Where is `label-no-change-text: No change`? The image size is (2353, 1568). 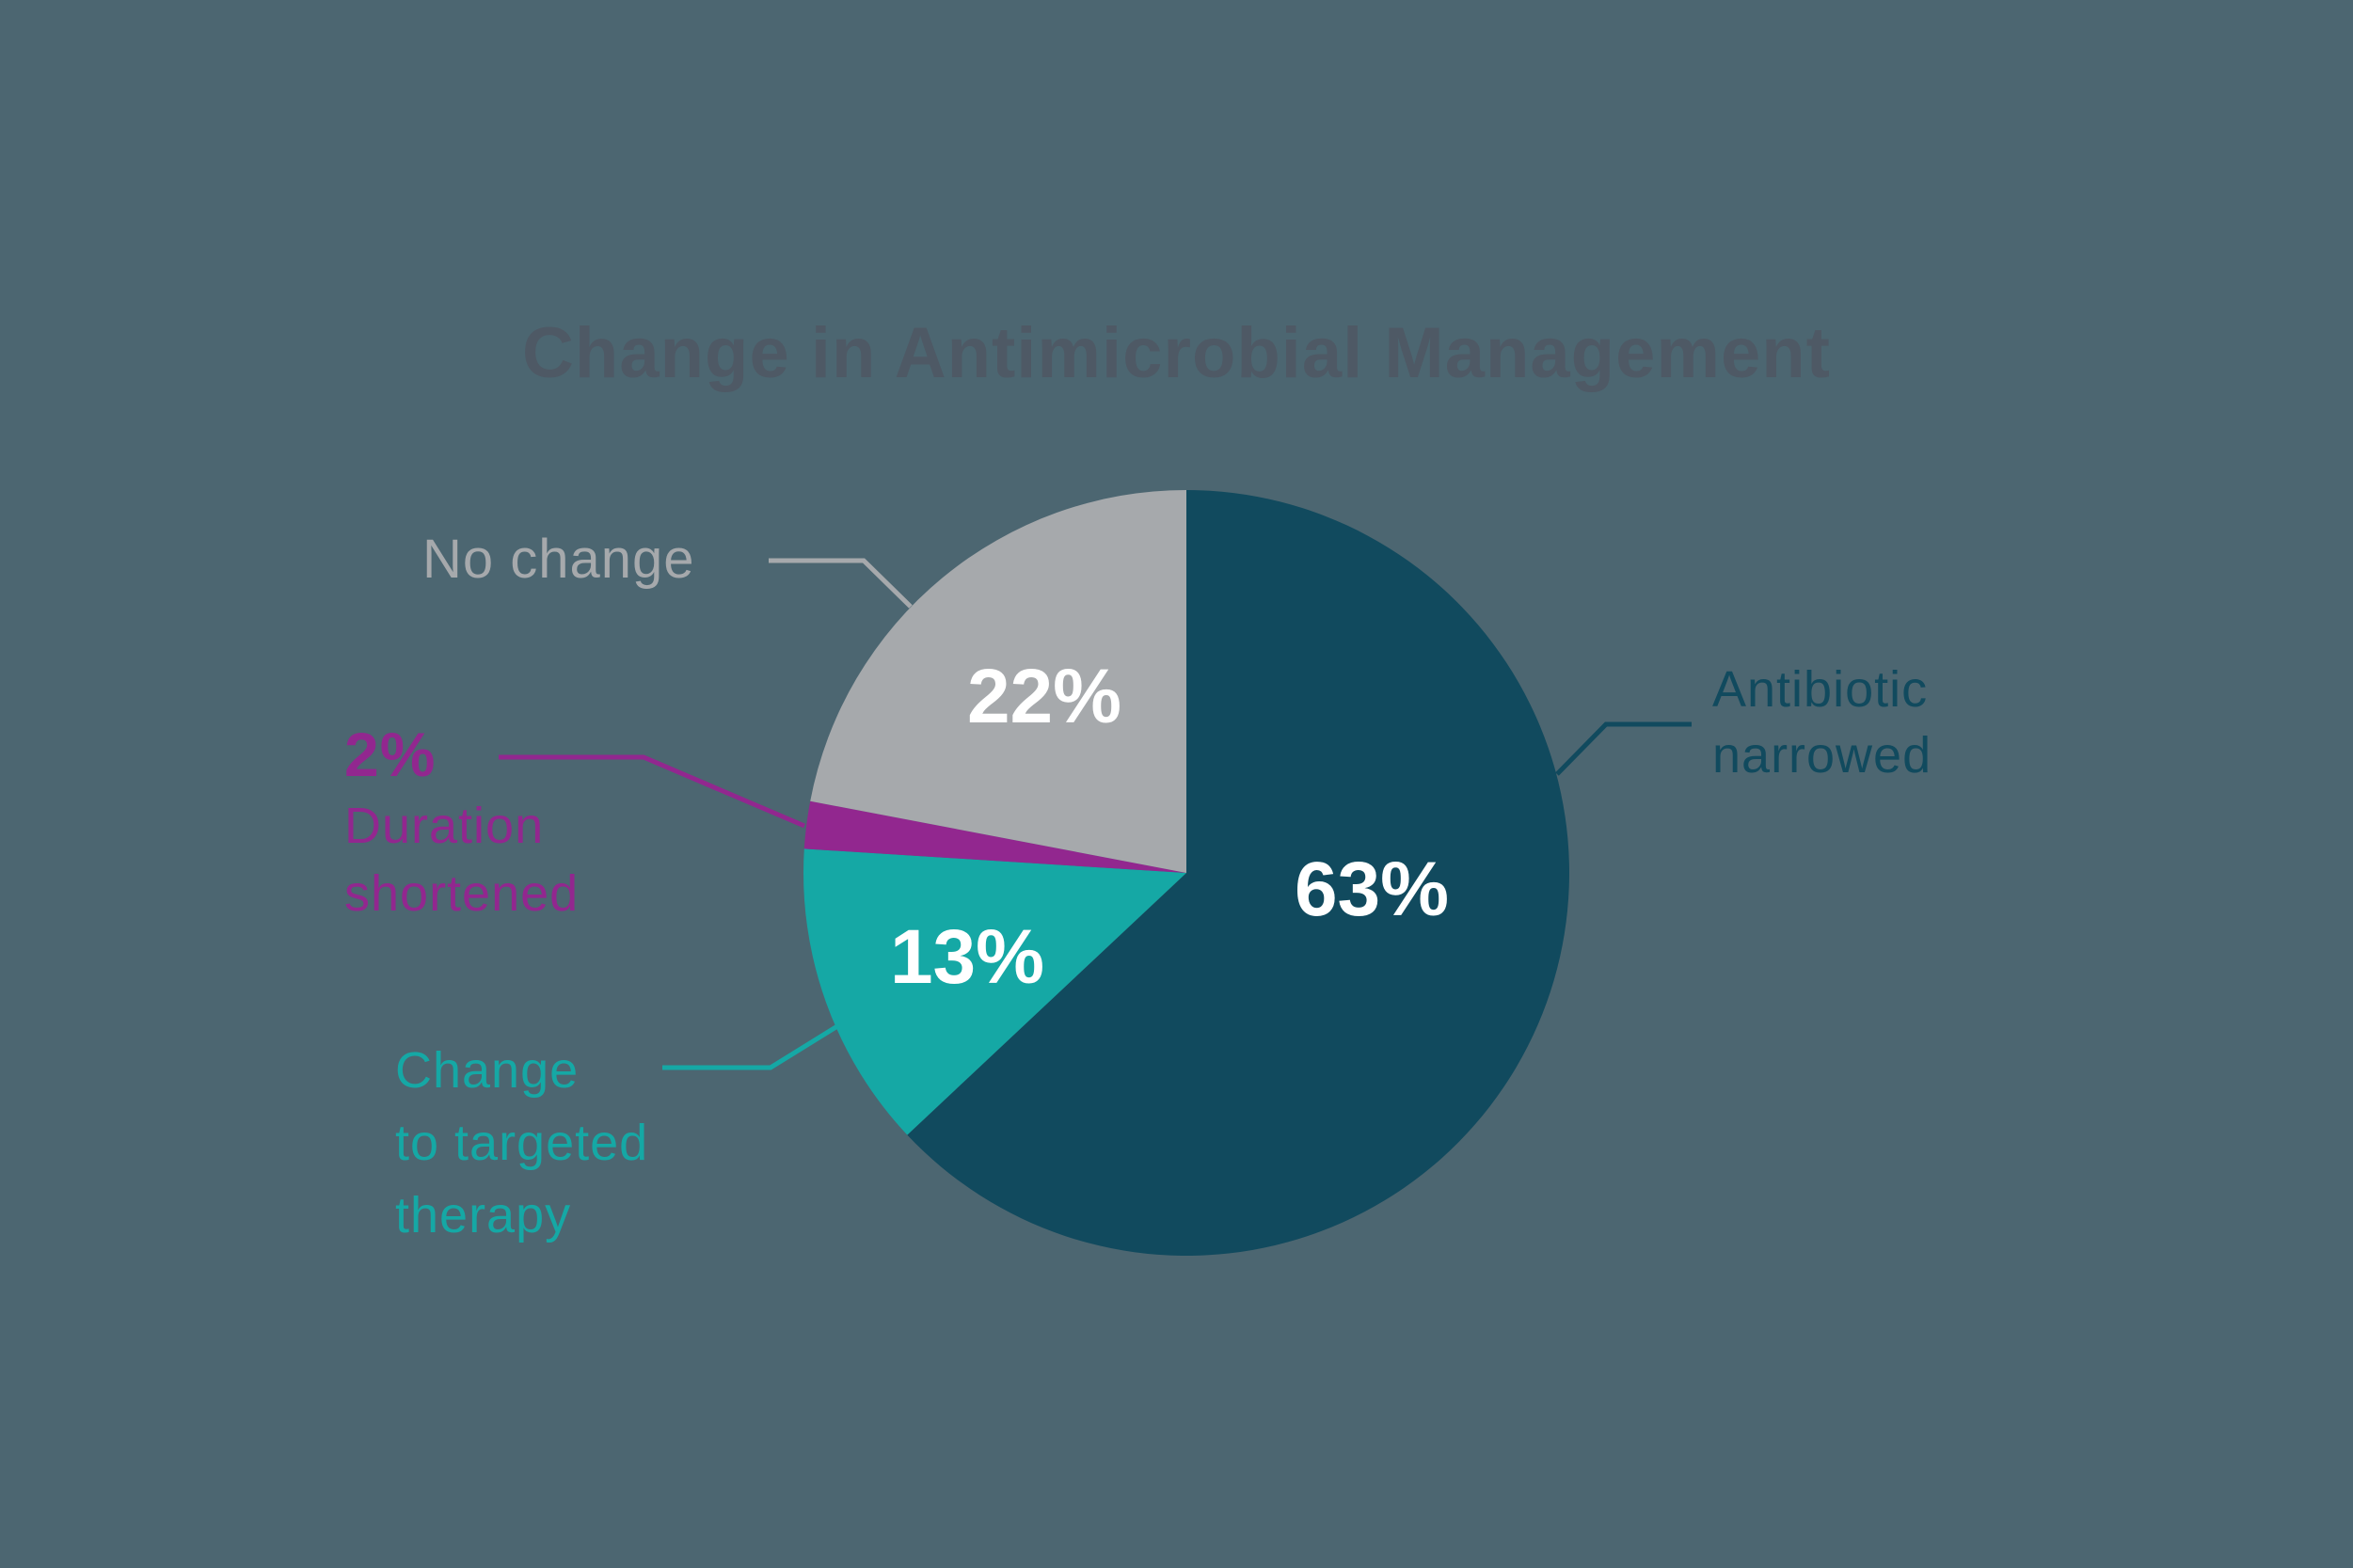 label-no-change-text: No change is located at coordinates (558, 560).